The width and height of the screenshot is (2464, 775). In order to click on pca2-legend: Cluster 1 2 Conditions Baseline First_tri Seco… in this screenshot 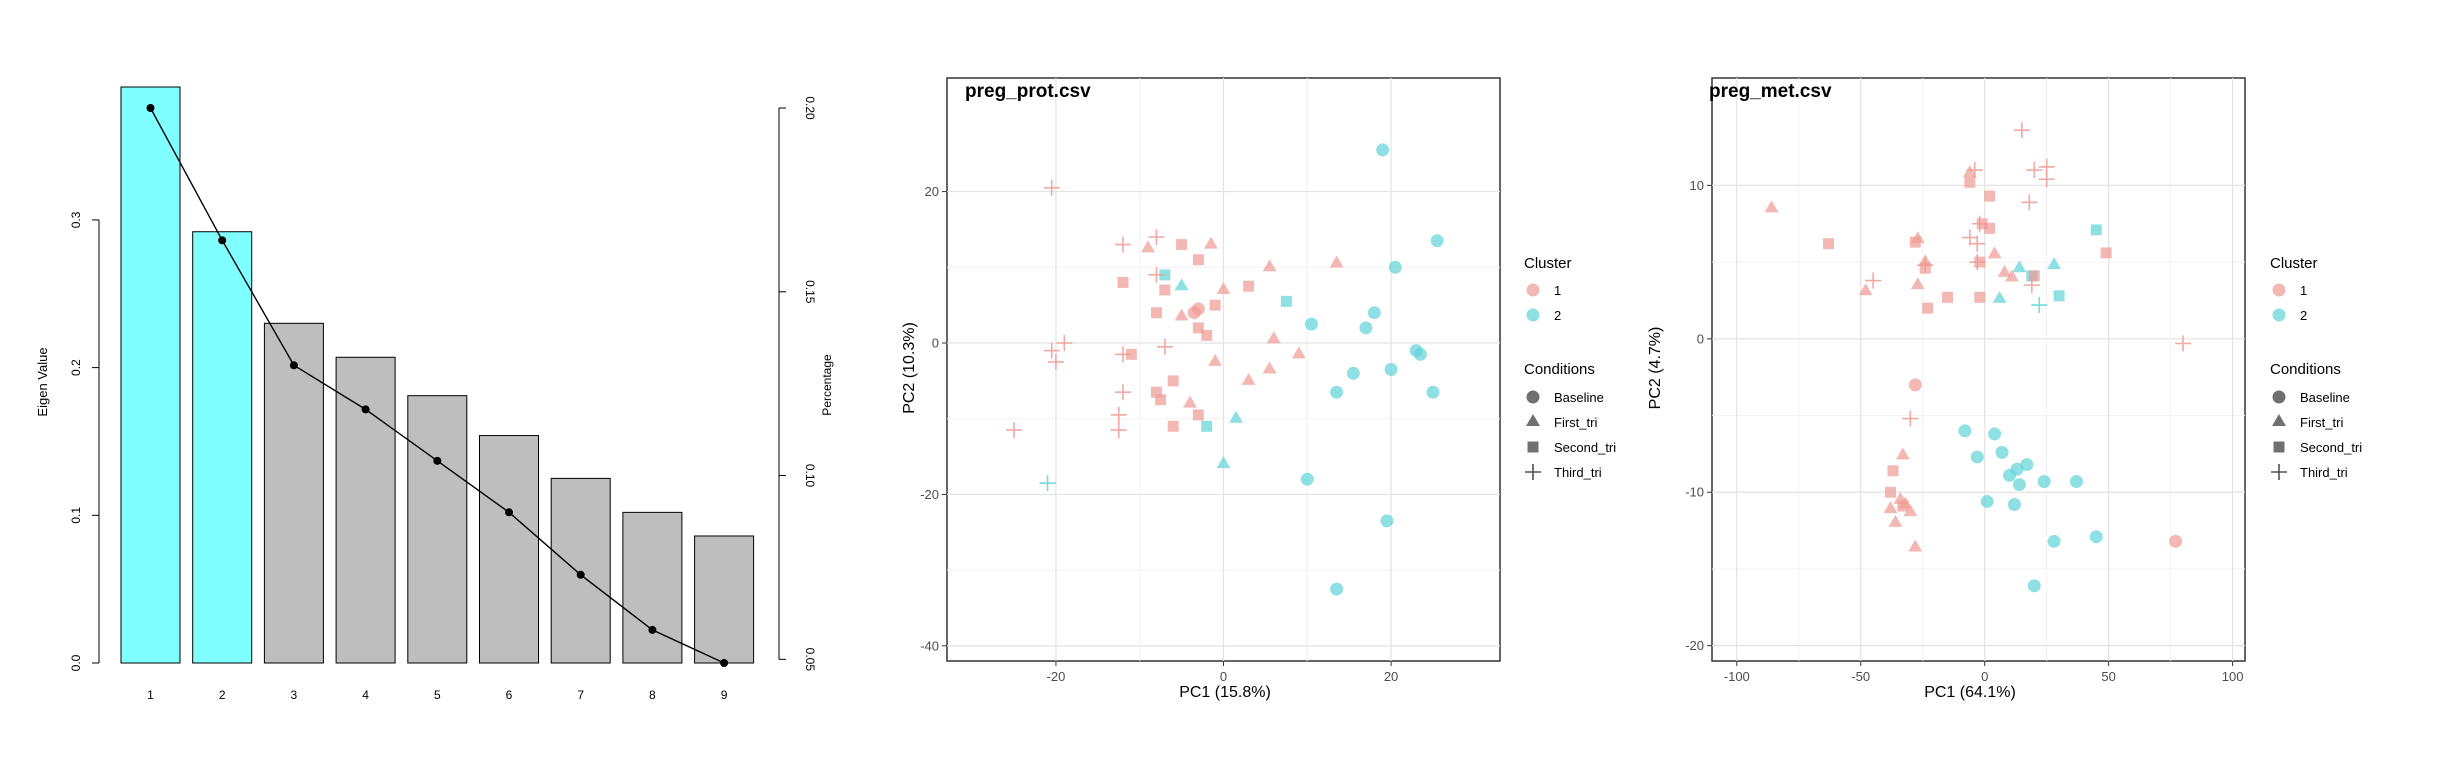, I will do `click(2316, 367)`.